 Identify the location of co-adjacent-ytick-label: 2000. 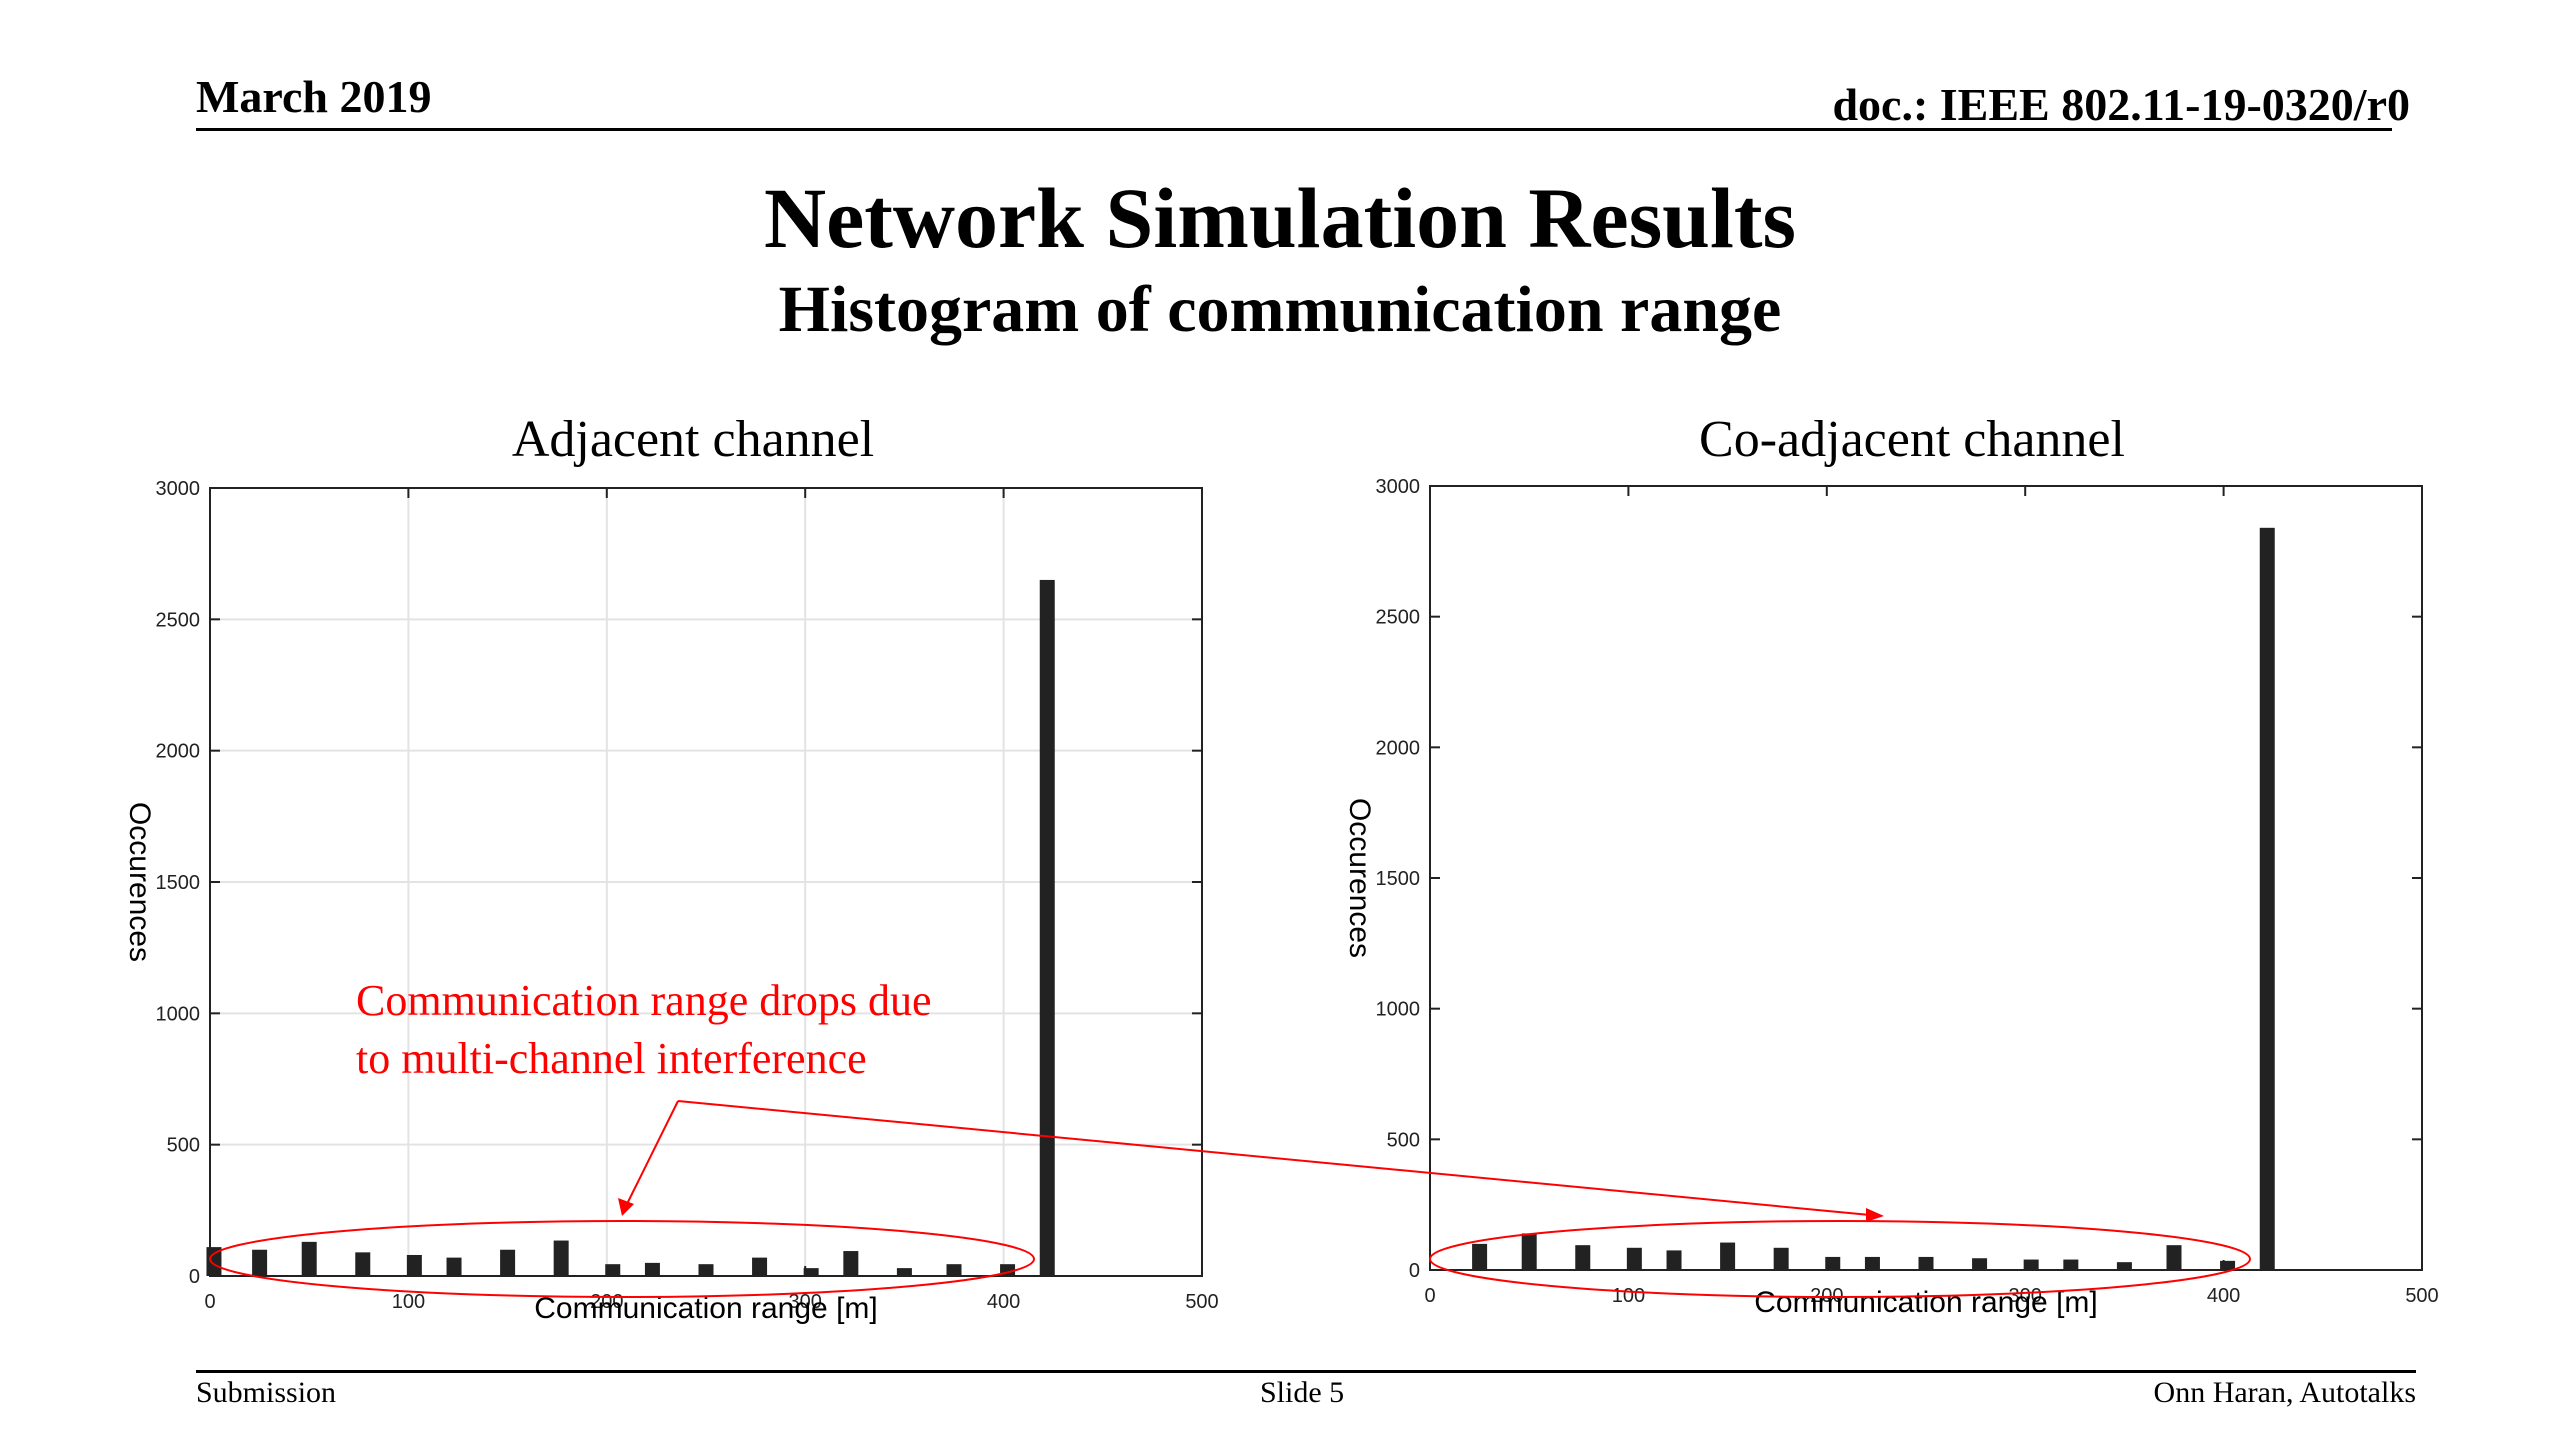
(1398, 748).